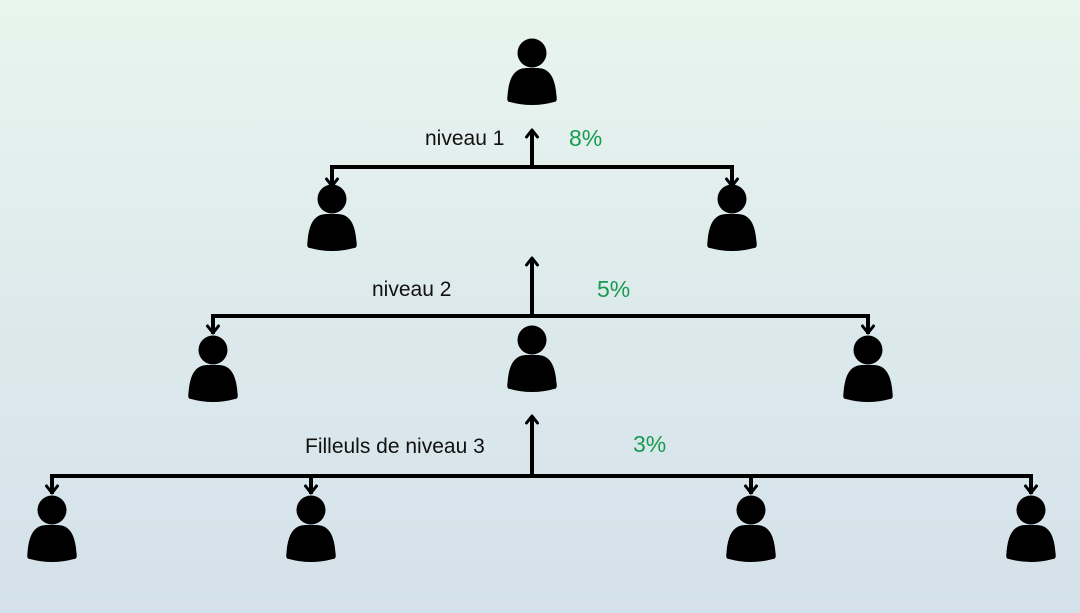 The height and width of the screenshot is (613, 1080). Describe the element at coordinates (395, 446) in the screenshot. I see `level-3-label: Filleuls de niveau 3` at that location.